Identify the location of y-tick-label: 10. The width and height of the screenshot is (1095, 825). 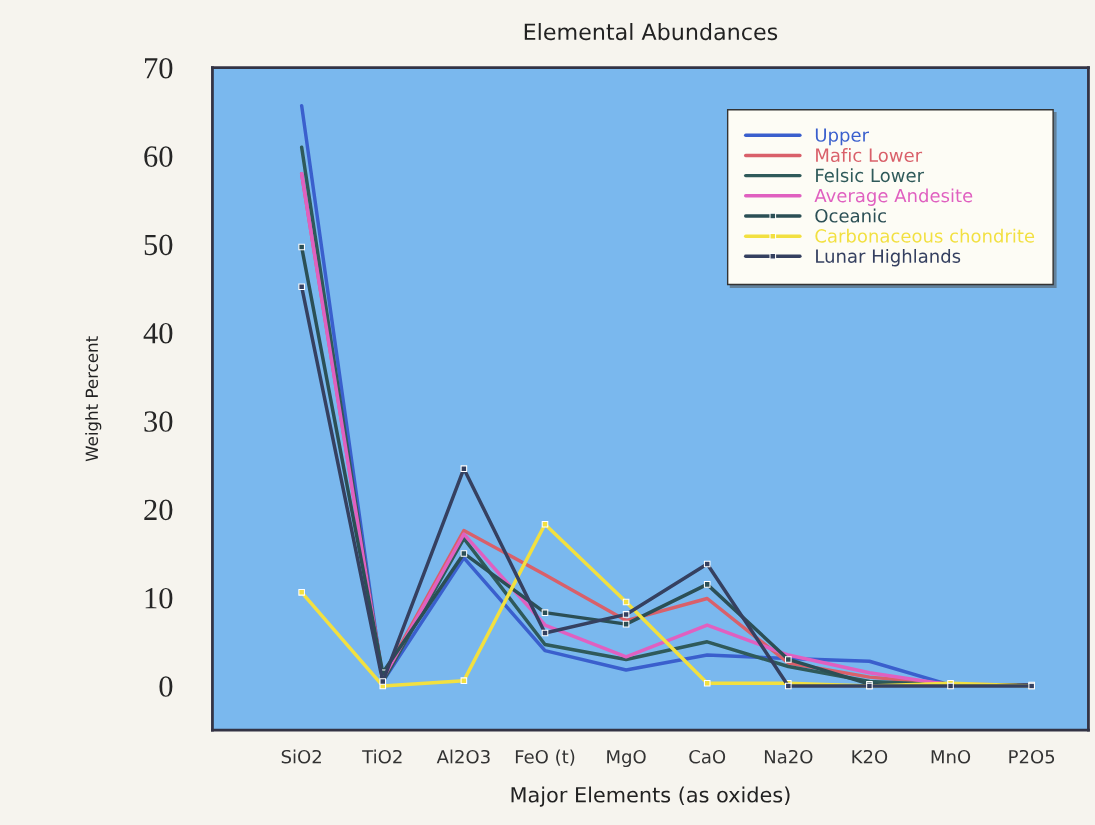
(159, 598).